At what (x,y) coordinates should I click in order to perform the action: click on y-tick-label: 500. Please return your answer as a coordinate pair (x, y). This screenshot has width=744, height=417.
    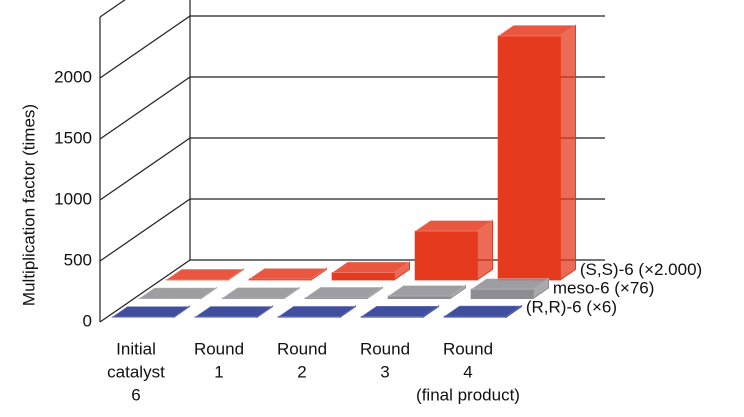
    Looking at the image, I should click on (78, 259).